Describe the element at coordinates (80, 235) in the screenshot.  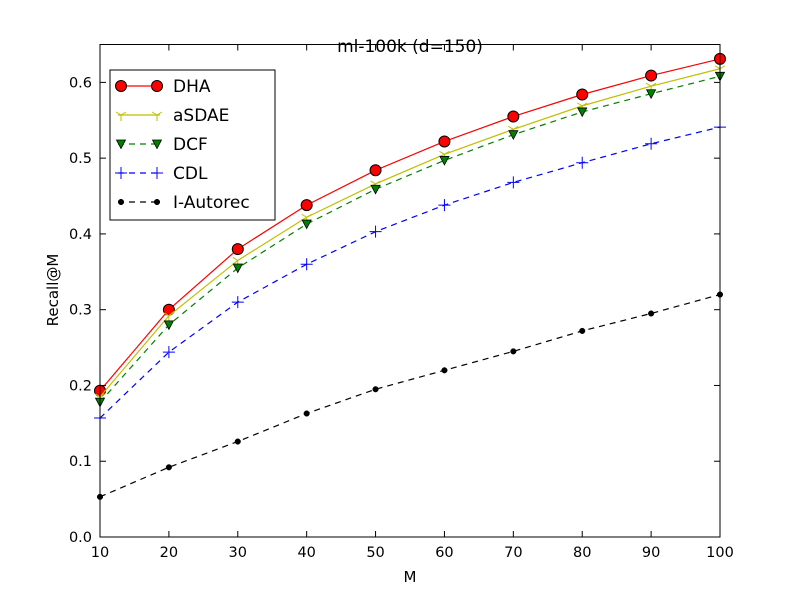
I see `y-tick-label: 0.4` at that location.